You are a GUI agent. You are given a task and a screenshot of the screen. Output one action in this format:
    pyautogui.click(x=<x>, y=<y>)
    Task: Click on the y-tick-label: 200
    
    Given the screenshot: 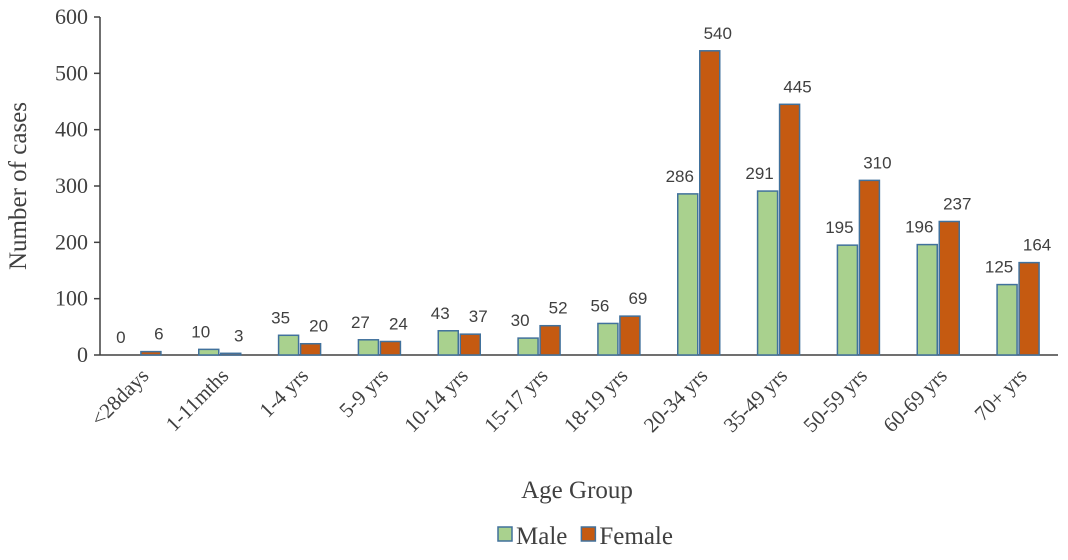 What is the action you would take?
    pyautogui.click(x=71, y=241)
    